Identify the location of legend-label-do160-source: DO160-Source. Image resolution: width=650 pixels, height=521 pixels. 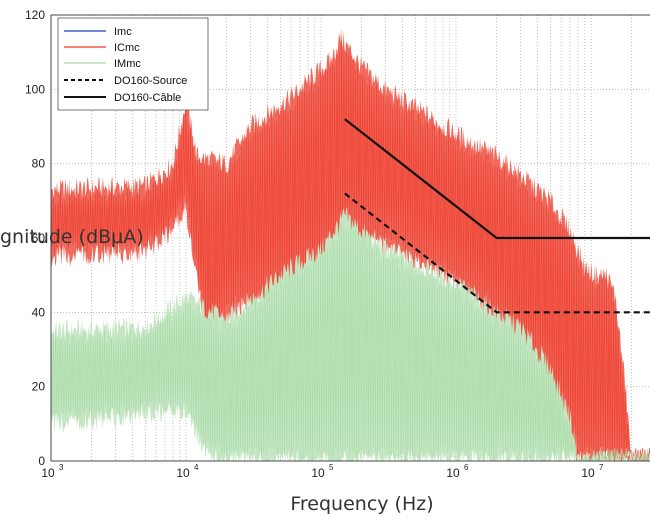
(150, 81).